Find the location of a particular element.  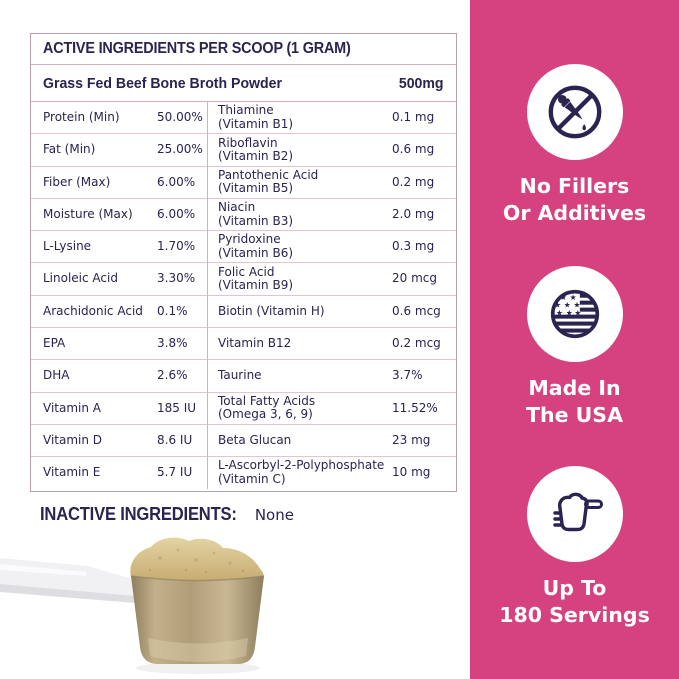

ingredient-value: 0.6 mcg is located at coordinates (416, 310).